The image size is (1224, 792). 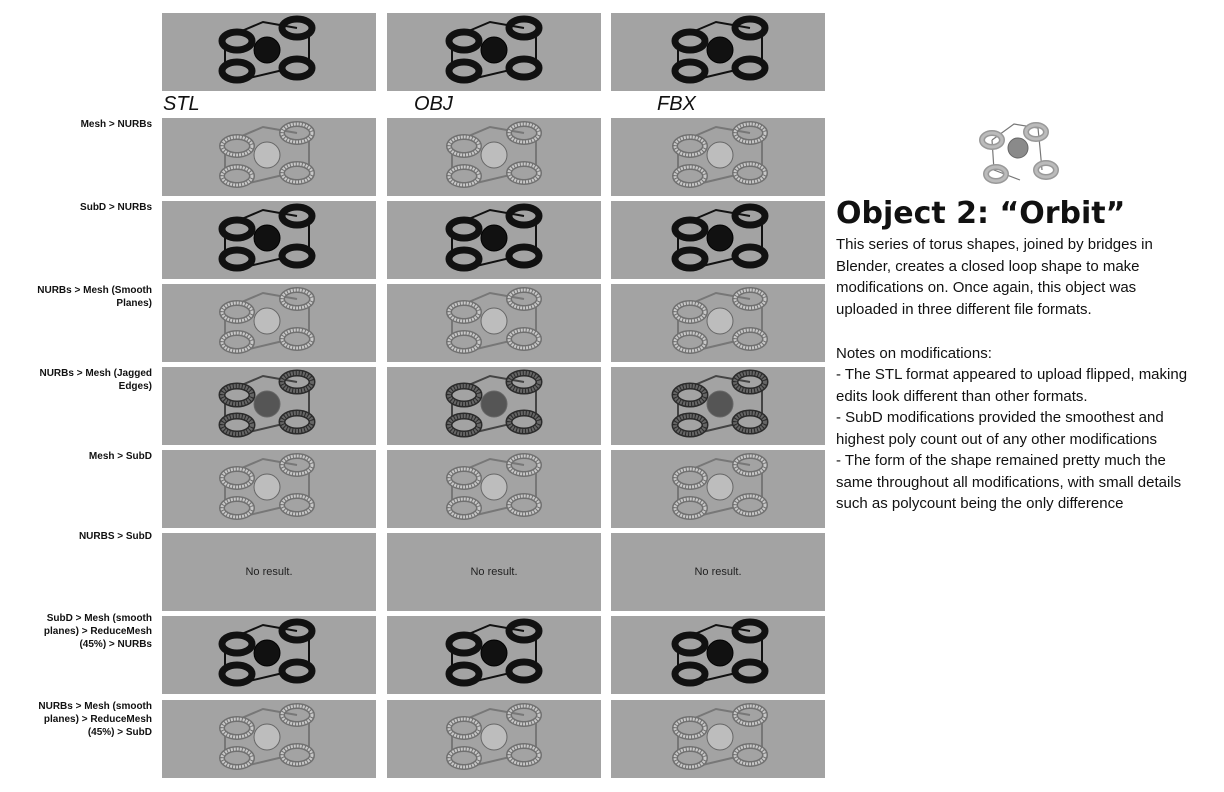 What do you see at coordinates (676, 104) in the screenshot?
I see `format-label-fbx: FBX` at bounding box center [676, 104].